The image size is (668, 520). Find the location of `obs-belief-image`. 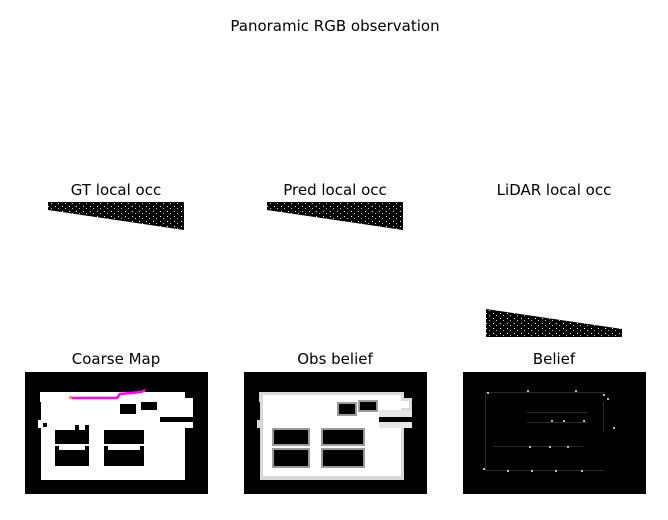

obs-belief-image is located at coordinates (335, 433).